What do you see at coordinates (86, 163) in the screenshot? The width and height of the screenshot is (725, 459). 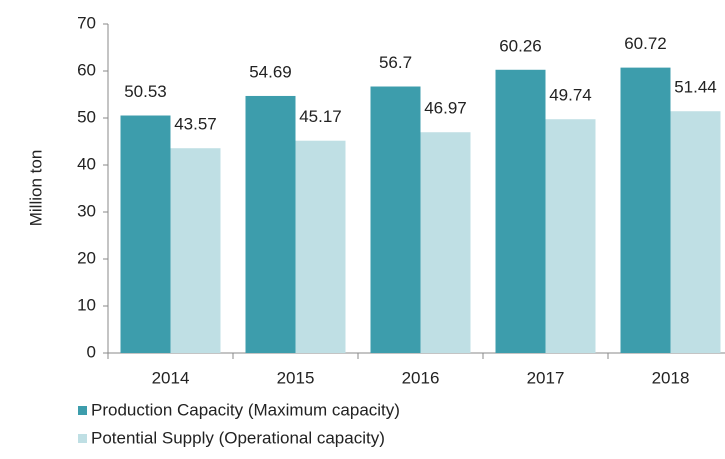 I see `y-tick-label: 40` at bounding box center [86, 163].